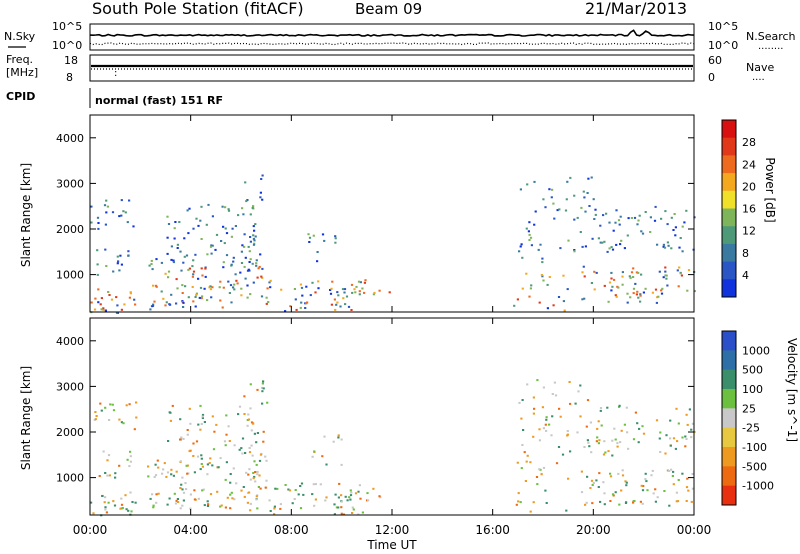  Describe the element at coordinates (758, 486) in the screenshot. I see `colorbar-tick: -1000` at that location.